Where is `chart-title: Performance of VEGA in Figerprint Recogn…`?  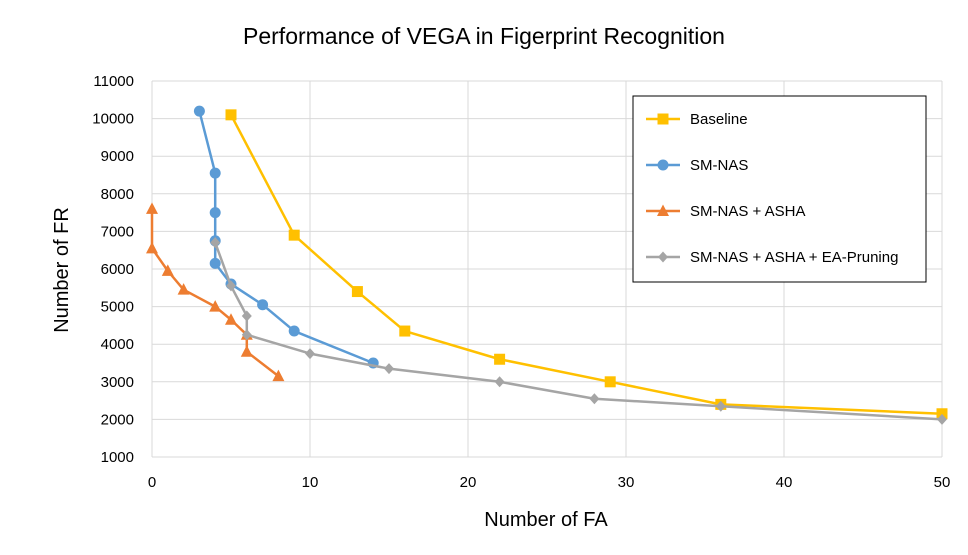 chart-title: Performance of VEGA in Figerprint Recogn… is located at coordinates (484, 36).